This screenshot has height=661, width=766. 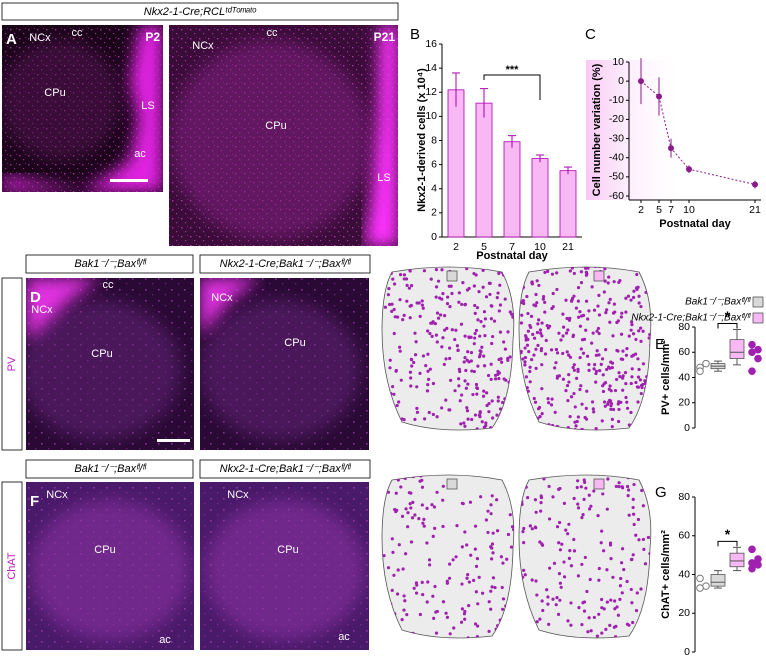 I want to click on legend-label: Bak1⁻/⁻;Baxᶠˡ/ᶠˡ, so click(x=718, y=302).